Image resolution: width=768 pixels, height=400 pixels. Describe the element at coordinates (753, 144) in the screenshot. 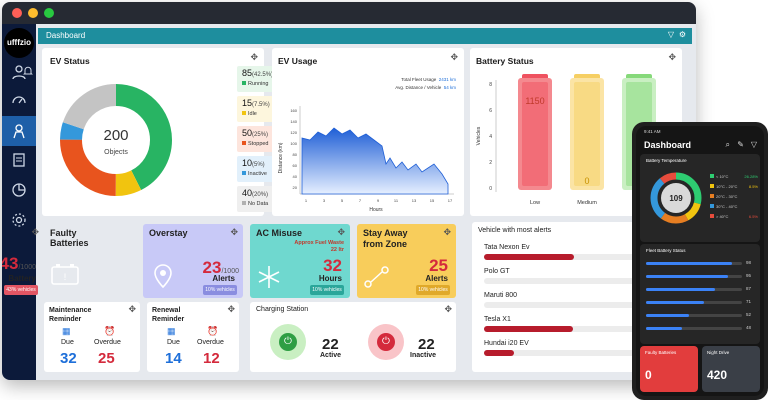

I see `phone-filter-icon: ▽` at that location.